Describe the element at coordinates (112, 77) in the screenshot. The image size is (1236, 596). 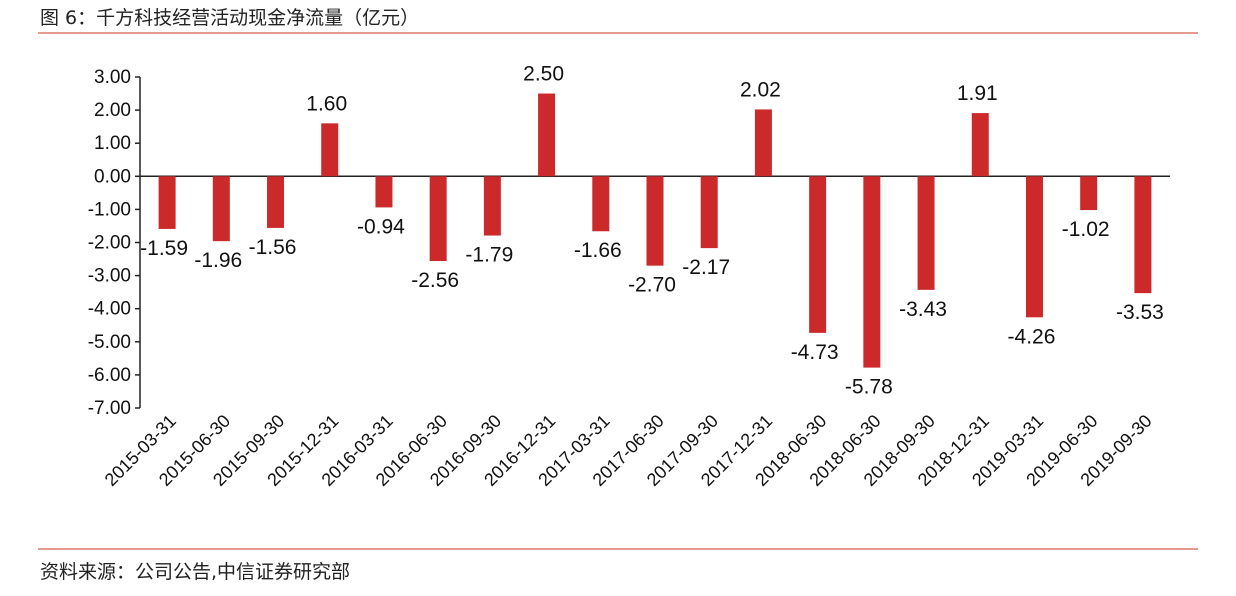
I see `y-tick-label: 3.00` at that location.